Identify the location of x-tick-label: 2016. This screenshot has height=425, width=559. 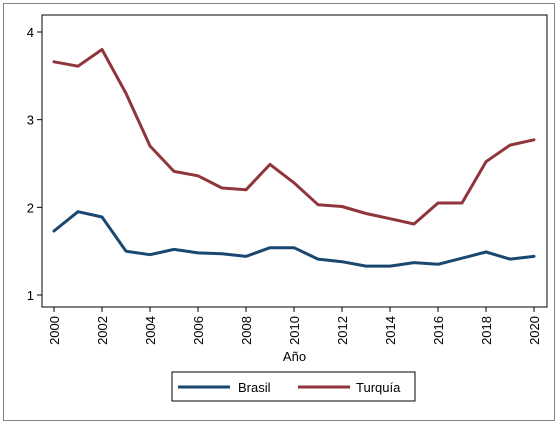
(438, 330).